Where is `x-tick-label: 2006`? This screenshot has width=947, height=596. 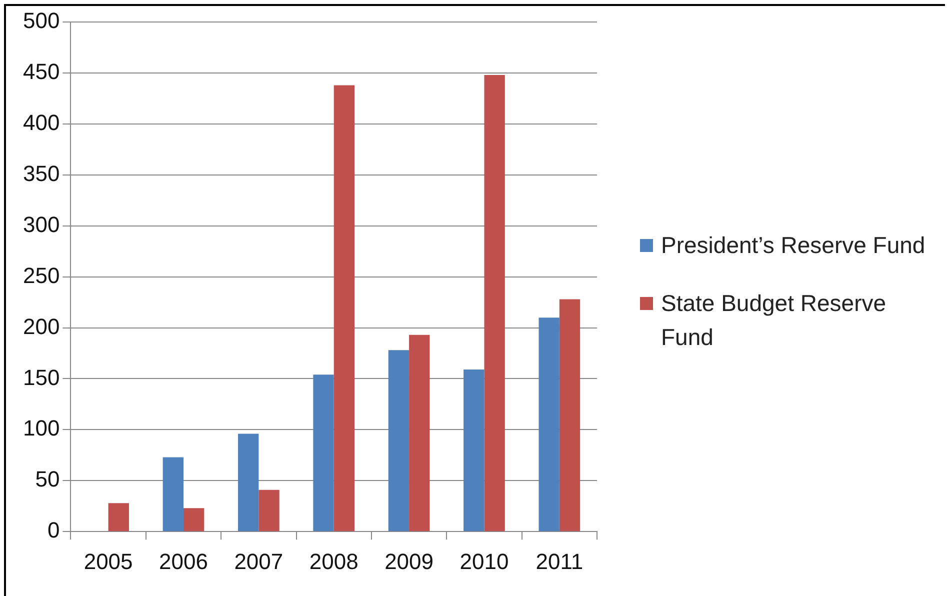 x-tick-label: 2006 is located at coordinates (183, 561).